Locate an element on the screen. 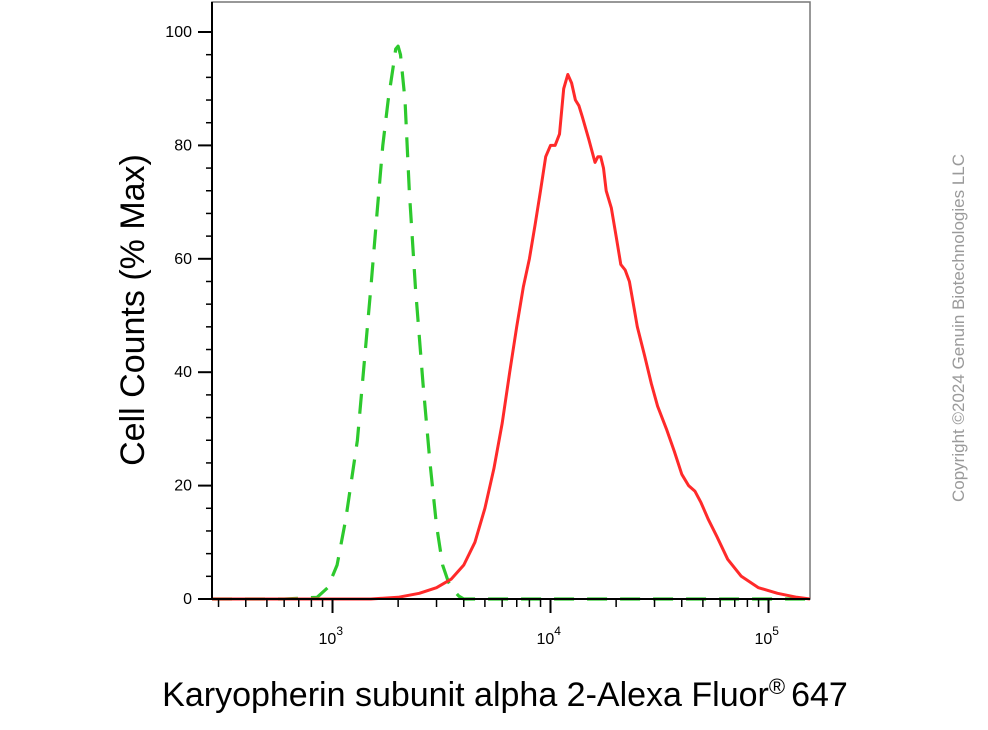  x-axis-title-mark: ® is located at coordinates (777, 686).